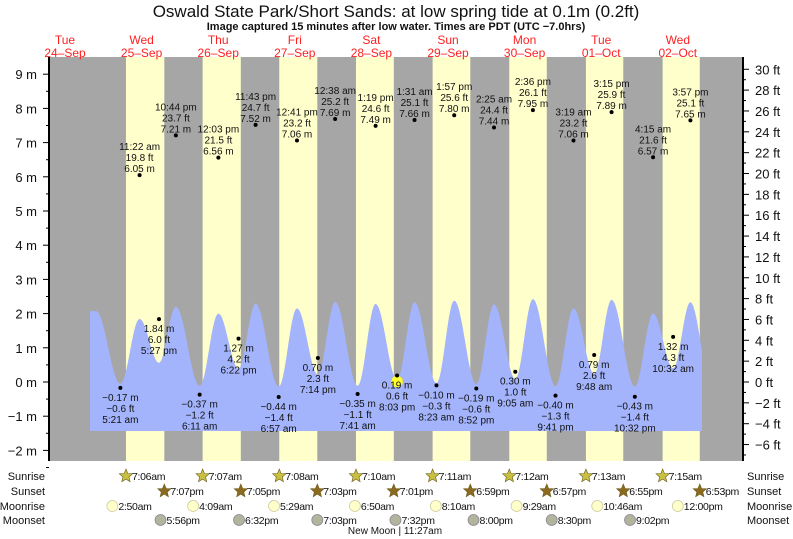 The height and width of the screenshot is (539, 793). I want to click on right-axis-label: −4 ft, so click(768, 424).